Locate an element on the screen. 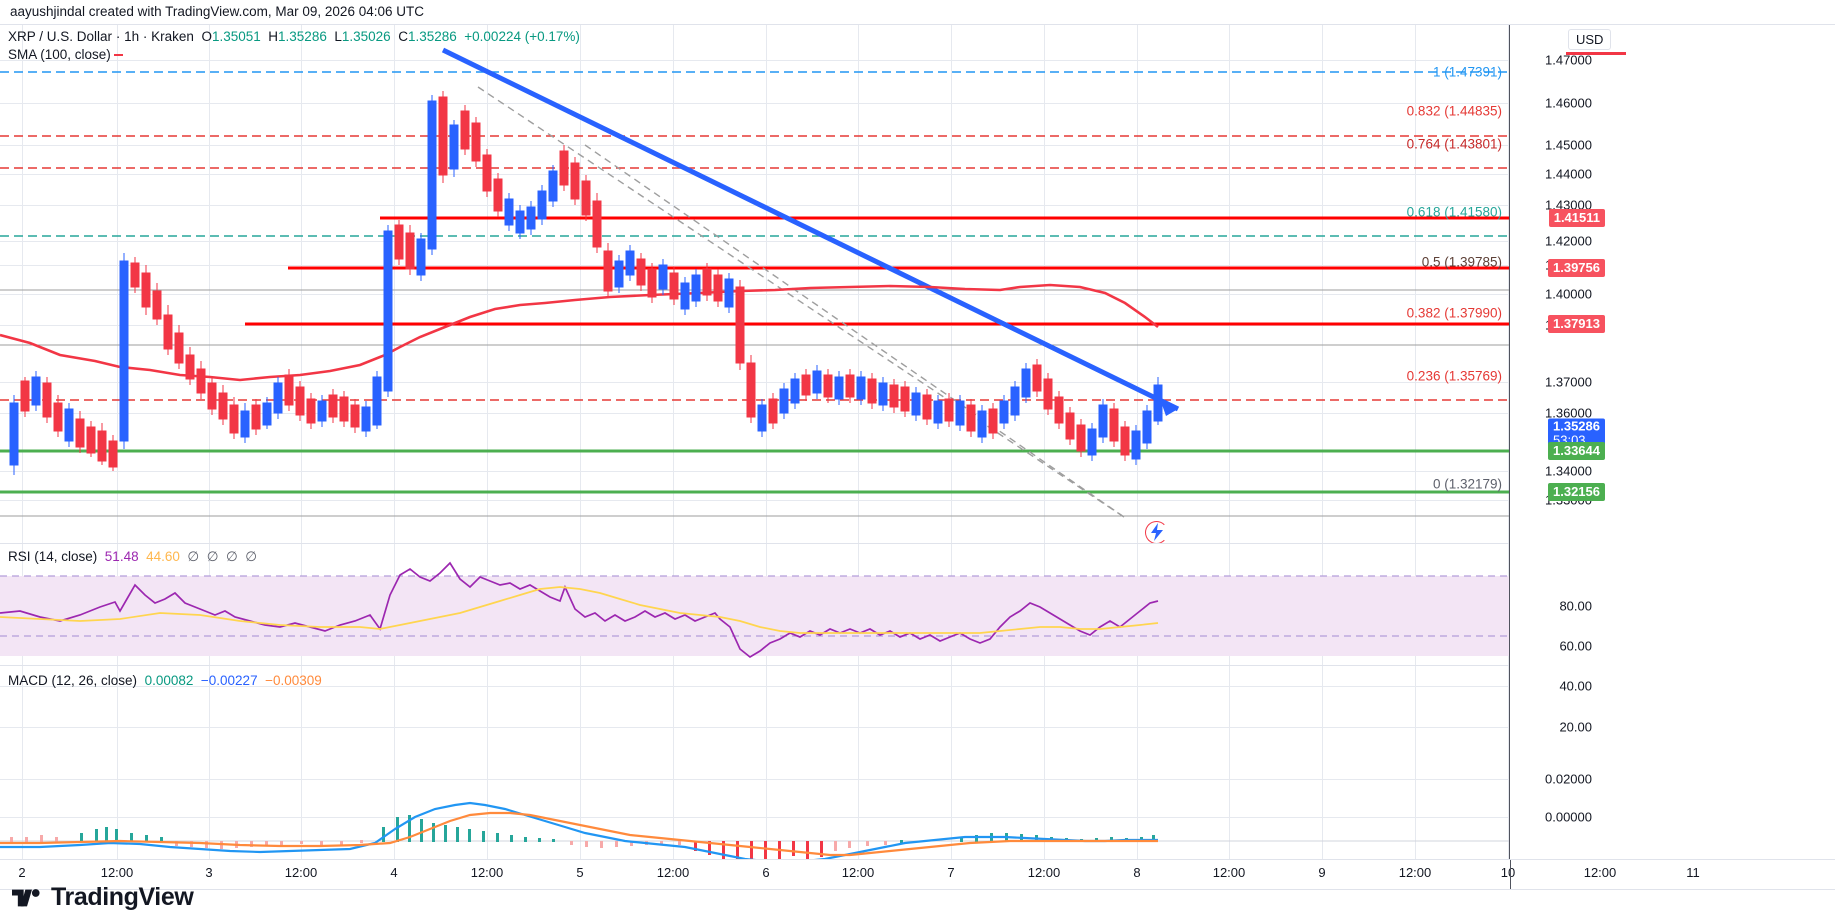  legend-change: +0.00224 is located at coordinates (492, 36).